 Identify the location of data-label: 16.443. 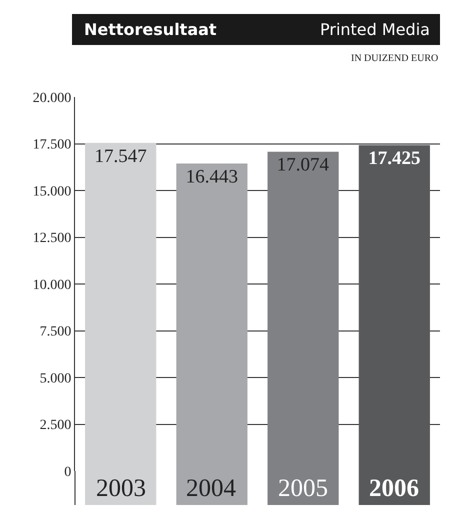
(212, 177).